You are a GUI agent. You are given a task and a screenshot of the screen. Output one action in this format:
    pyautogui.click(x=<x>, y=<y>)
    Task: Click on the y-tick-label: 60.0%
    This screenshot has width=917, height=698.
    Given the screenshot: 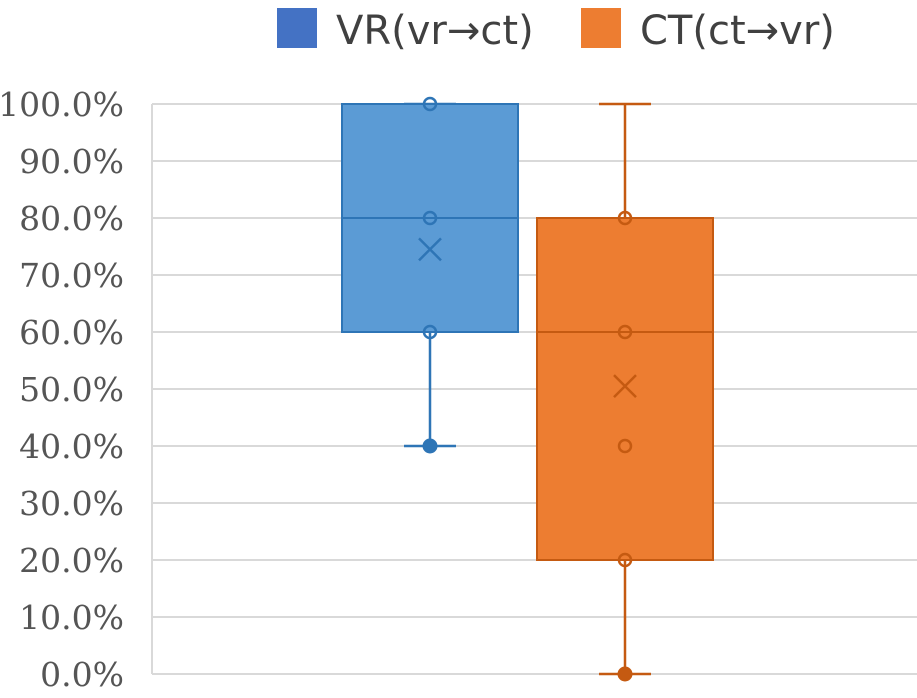 What is the action you would take?
    pyautogui.click(x=71, y=332)
    